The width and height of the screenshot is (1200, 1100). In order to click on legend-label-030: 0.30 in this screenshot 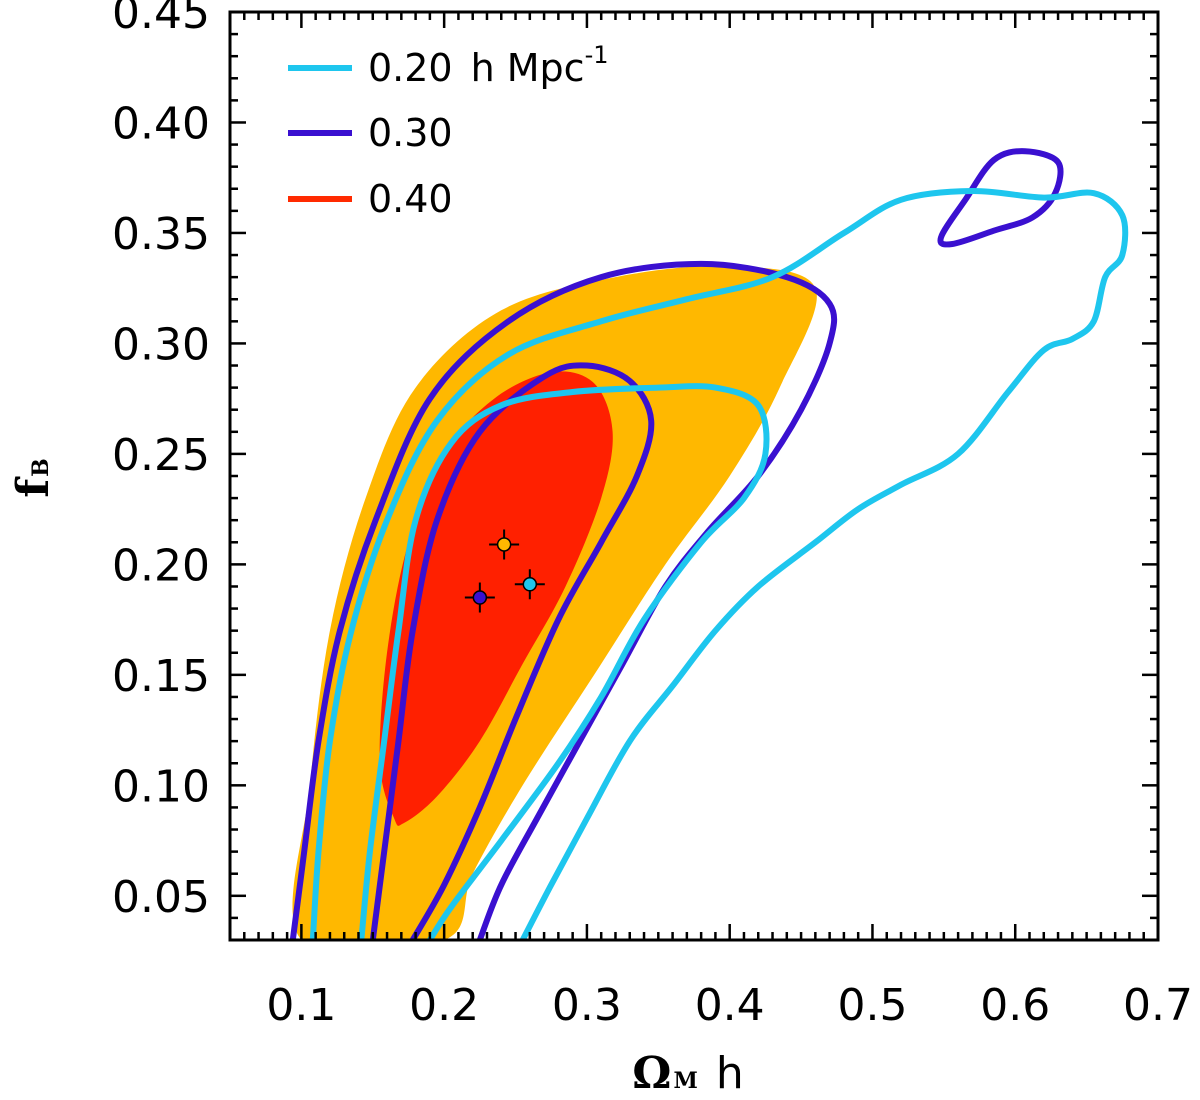, I will do `click(410, 133)`.